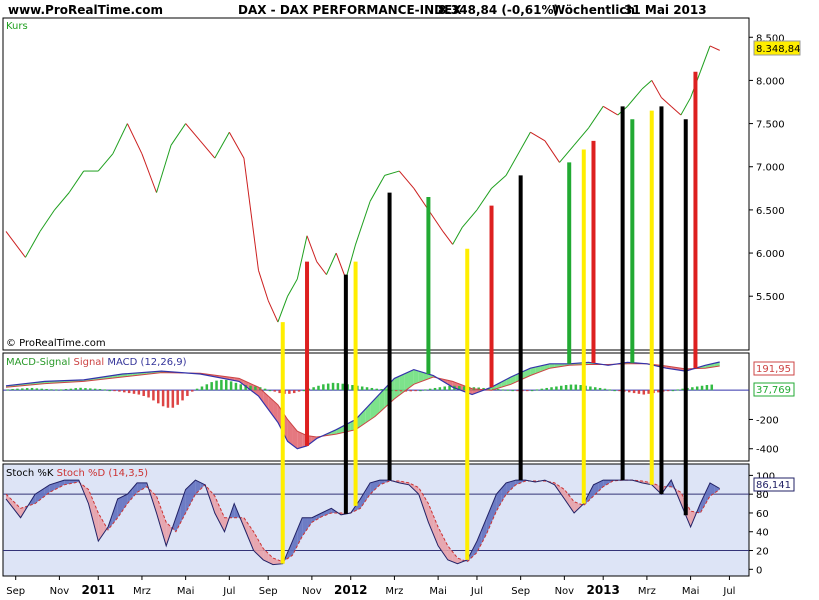 The image size is (819, 600). What do you see at coordinates (565, 591) in the screenshot?
I see `x-tick-label: Nov` at bounding box center [565, 591].